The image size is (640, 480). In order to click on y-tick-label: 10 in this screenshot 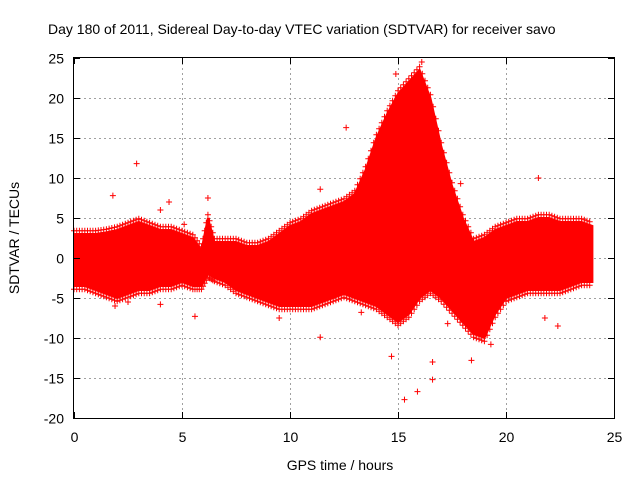, I will do `click(56, 179)`.